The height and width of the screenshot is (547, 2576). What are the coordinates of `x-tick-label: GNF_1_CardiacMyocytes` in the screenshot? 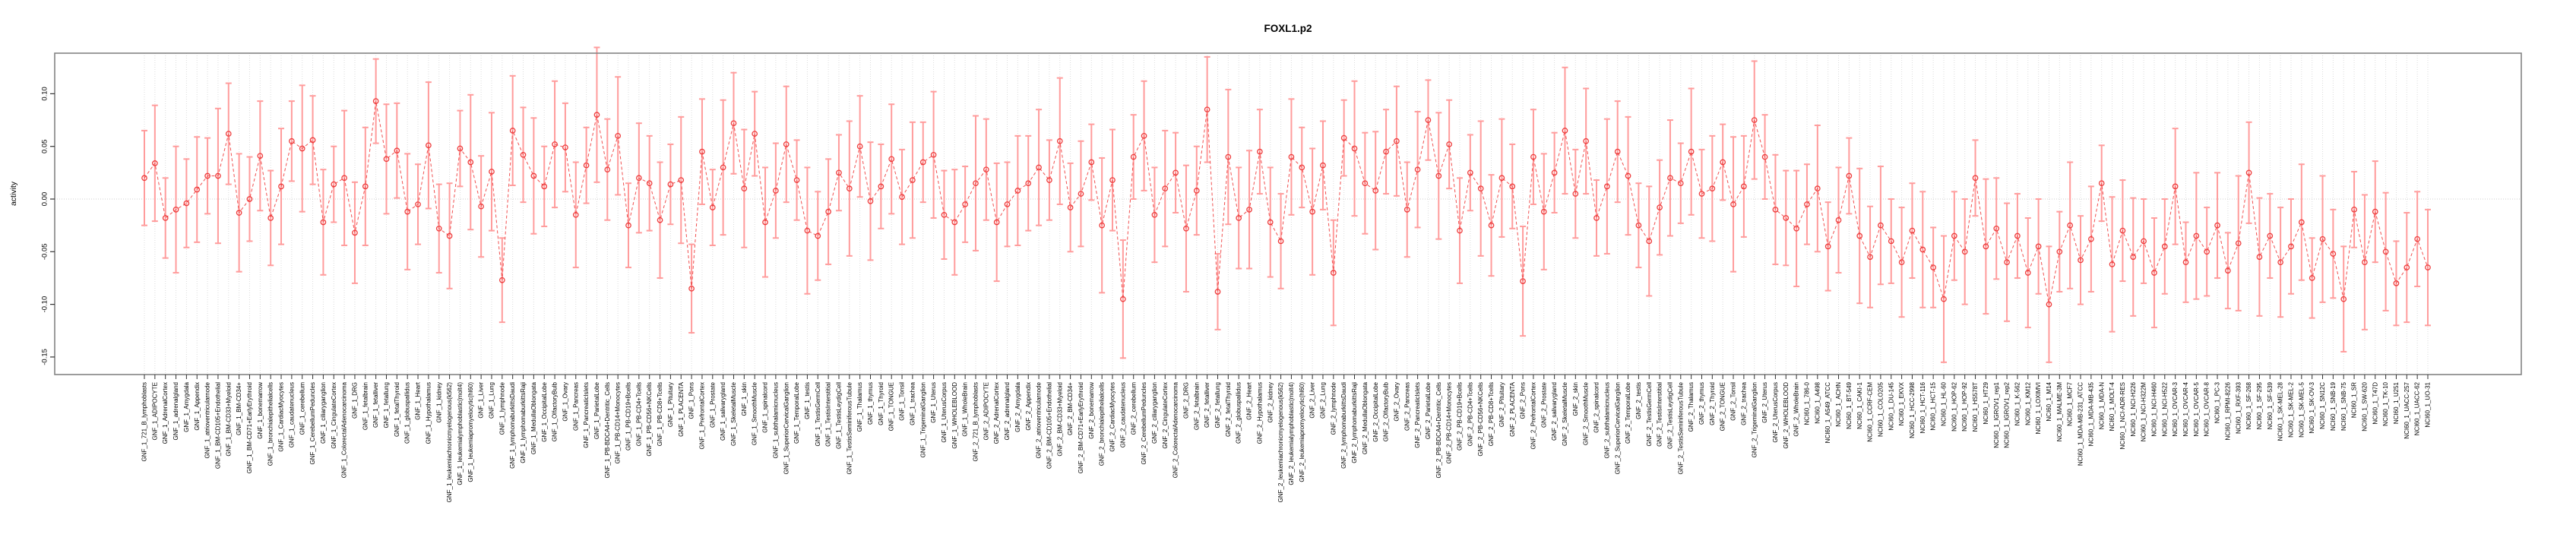 It's located at (281, 417).